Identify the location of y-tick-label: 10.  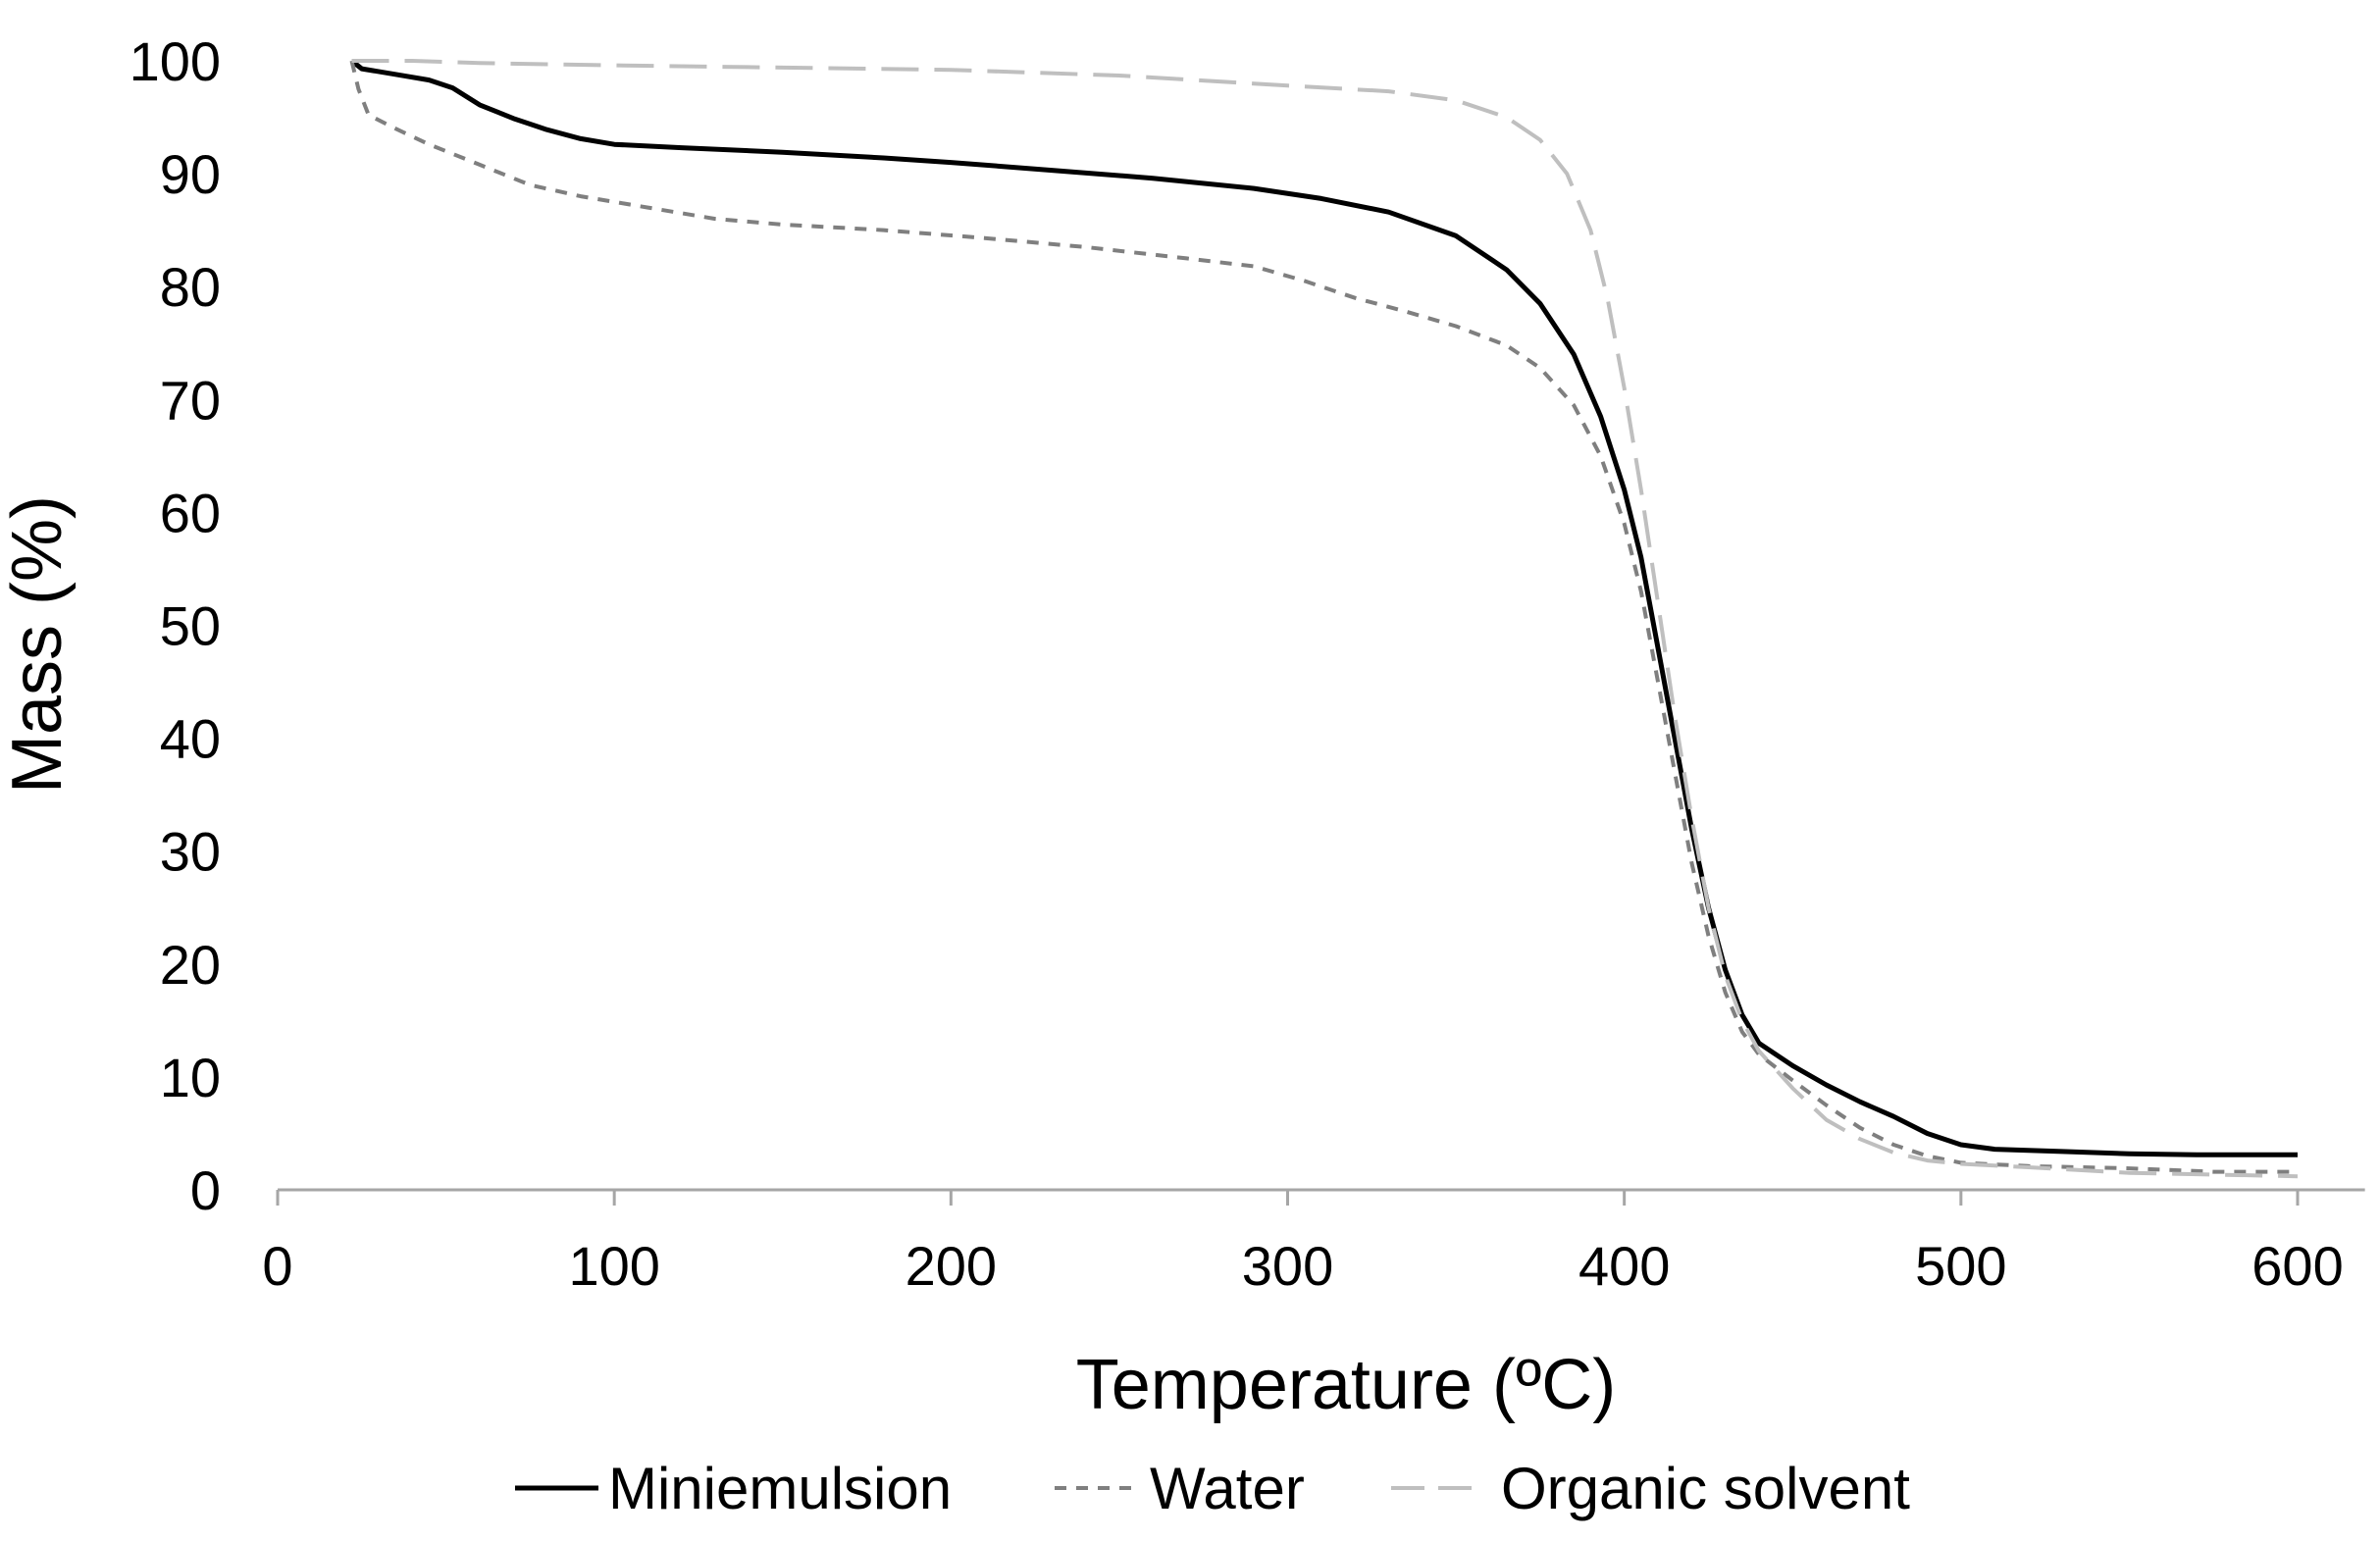
(190, 1077).